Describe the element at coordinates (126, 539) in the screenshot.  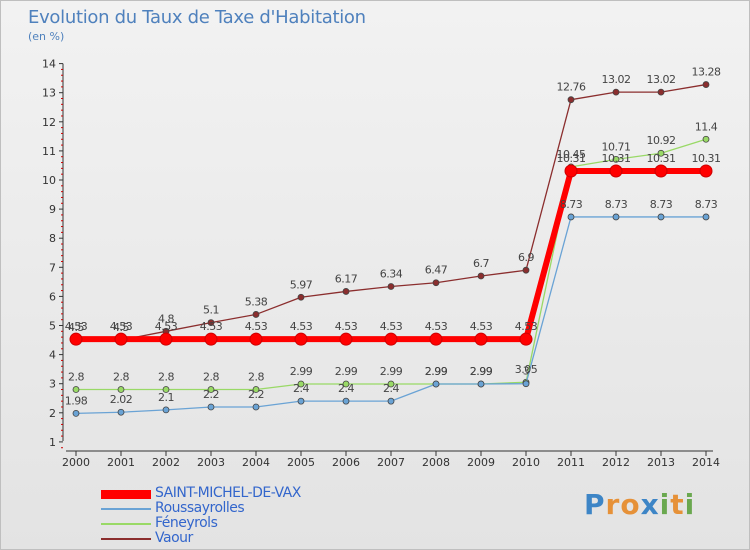
I see `legend-swatch-vaour` at that location.